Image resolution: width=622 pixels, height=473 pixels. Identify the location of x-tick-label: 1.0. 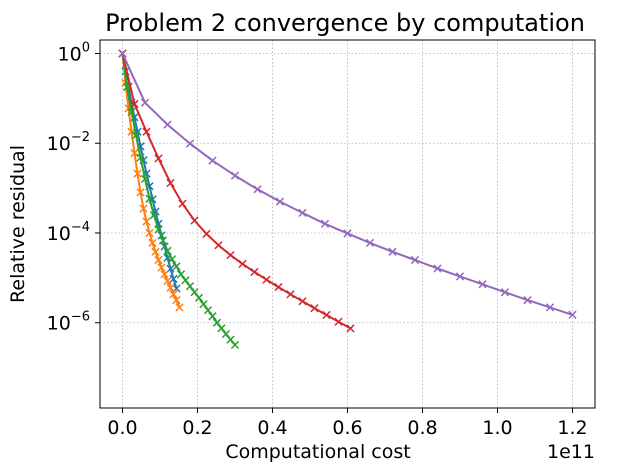
(497, 428).